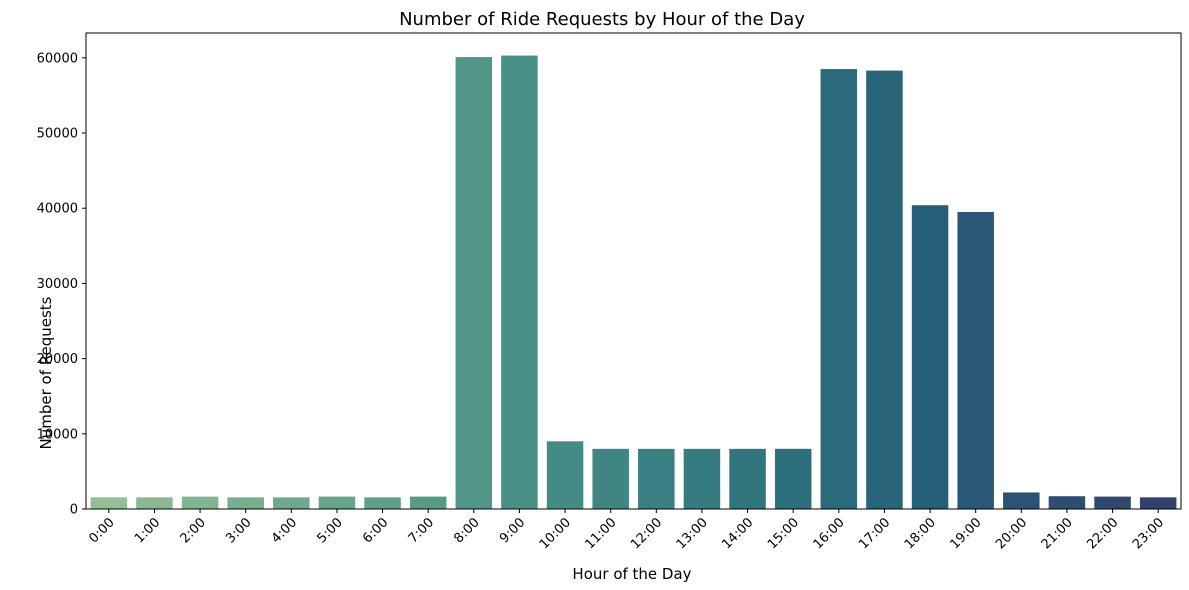 The image size is (1189, 590). Describe the element at coordinates (692, 533) in the screenshot. I see `x-tick-label: 13:00` at that location.